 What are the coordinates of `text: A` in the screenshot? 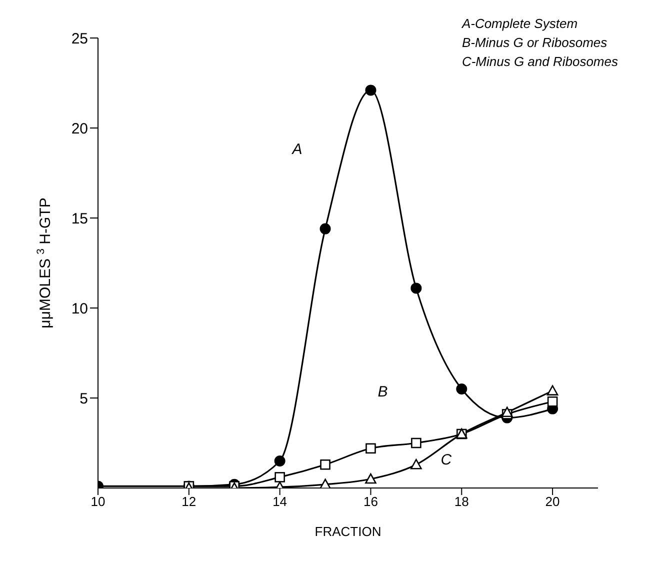 It's located at (296, 149).